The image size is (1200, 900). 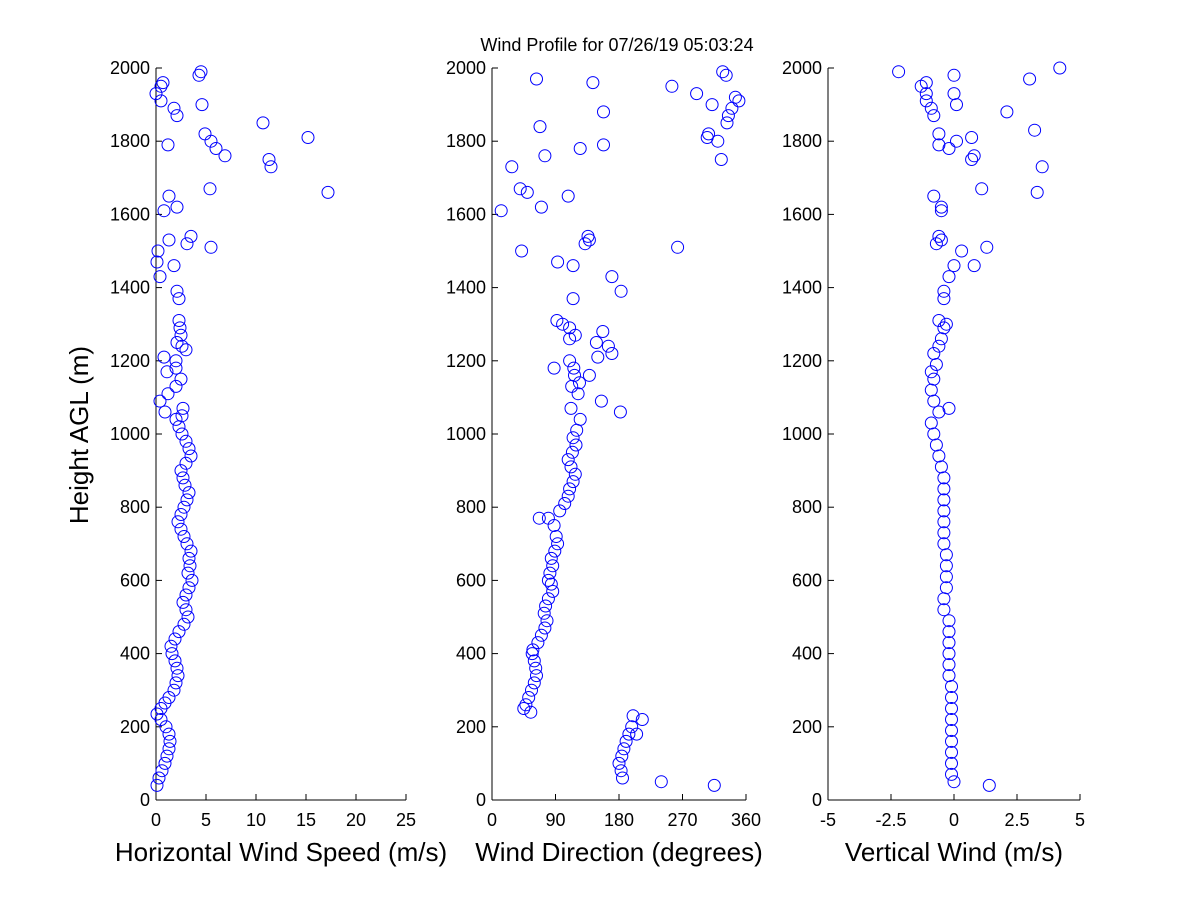 I want to click on x-tick-label: 5, so click(x=206, y=820).